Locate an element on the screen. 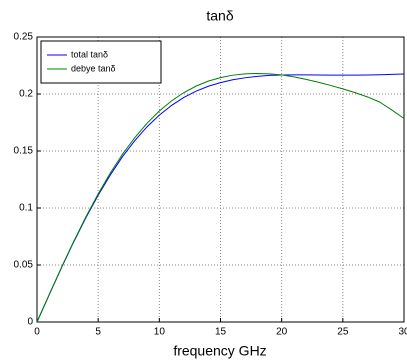 This screenshot has height=362, width=407. legend-label: total tanδ is located at coordinates (89, 54).